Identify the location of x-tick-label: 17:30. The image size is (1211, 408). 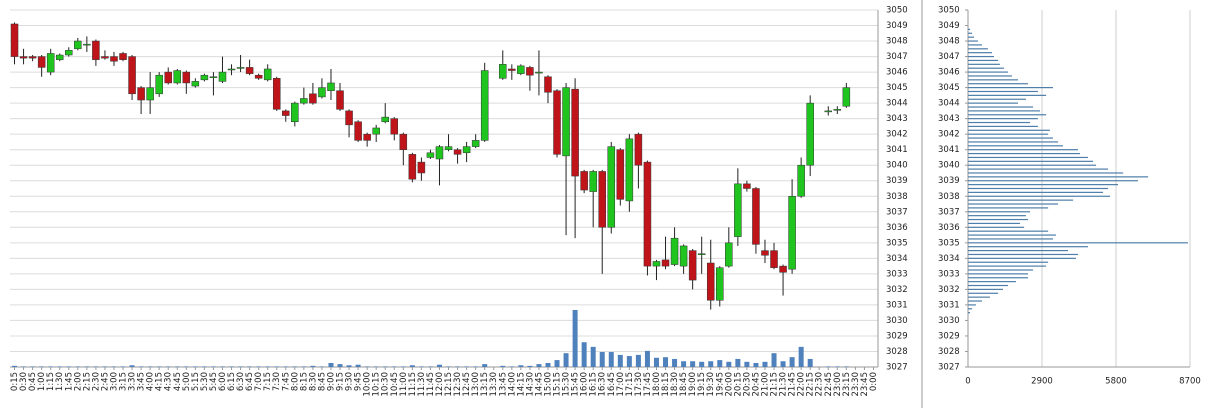
(639, 384).